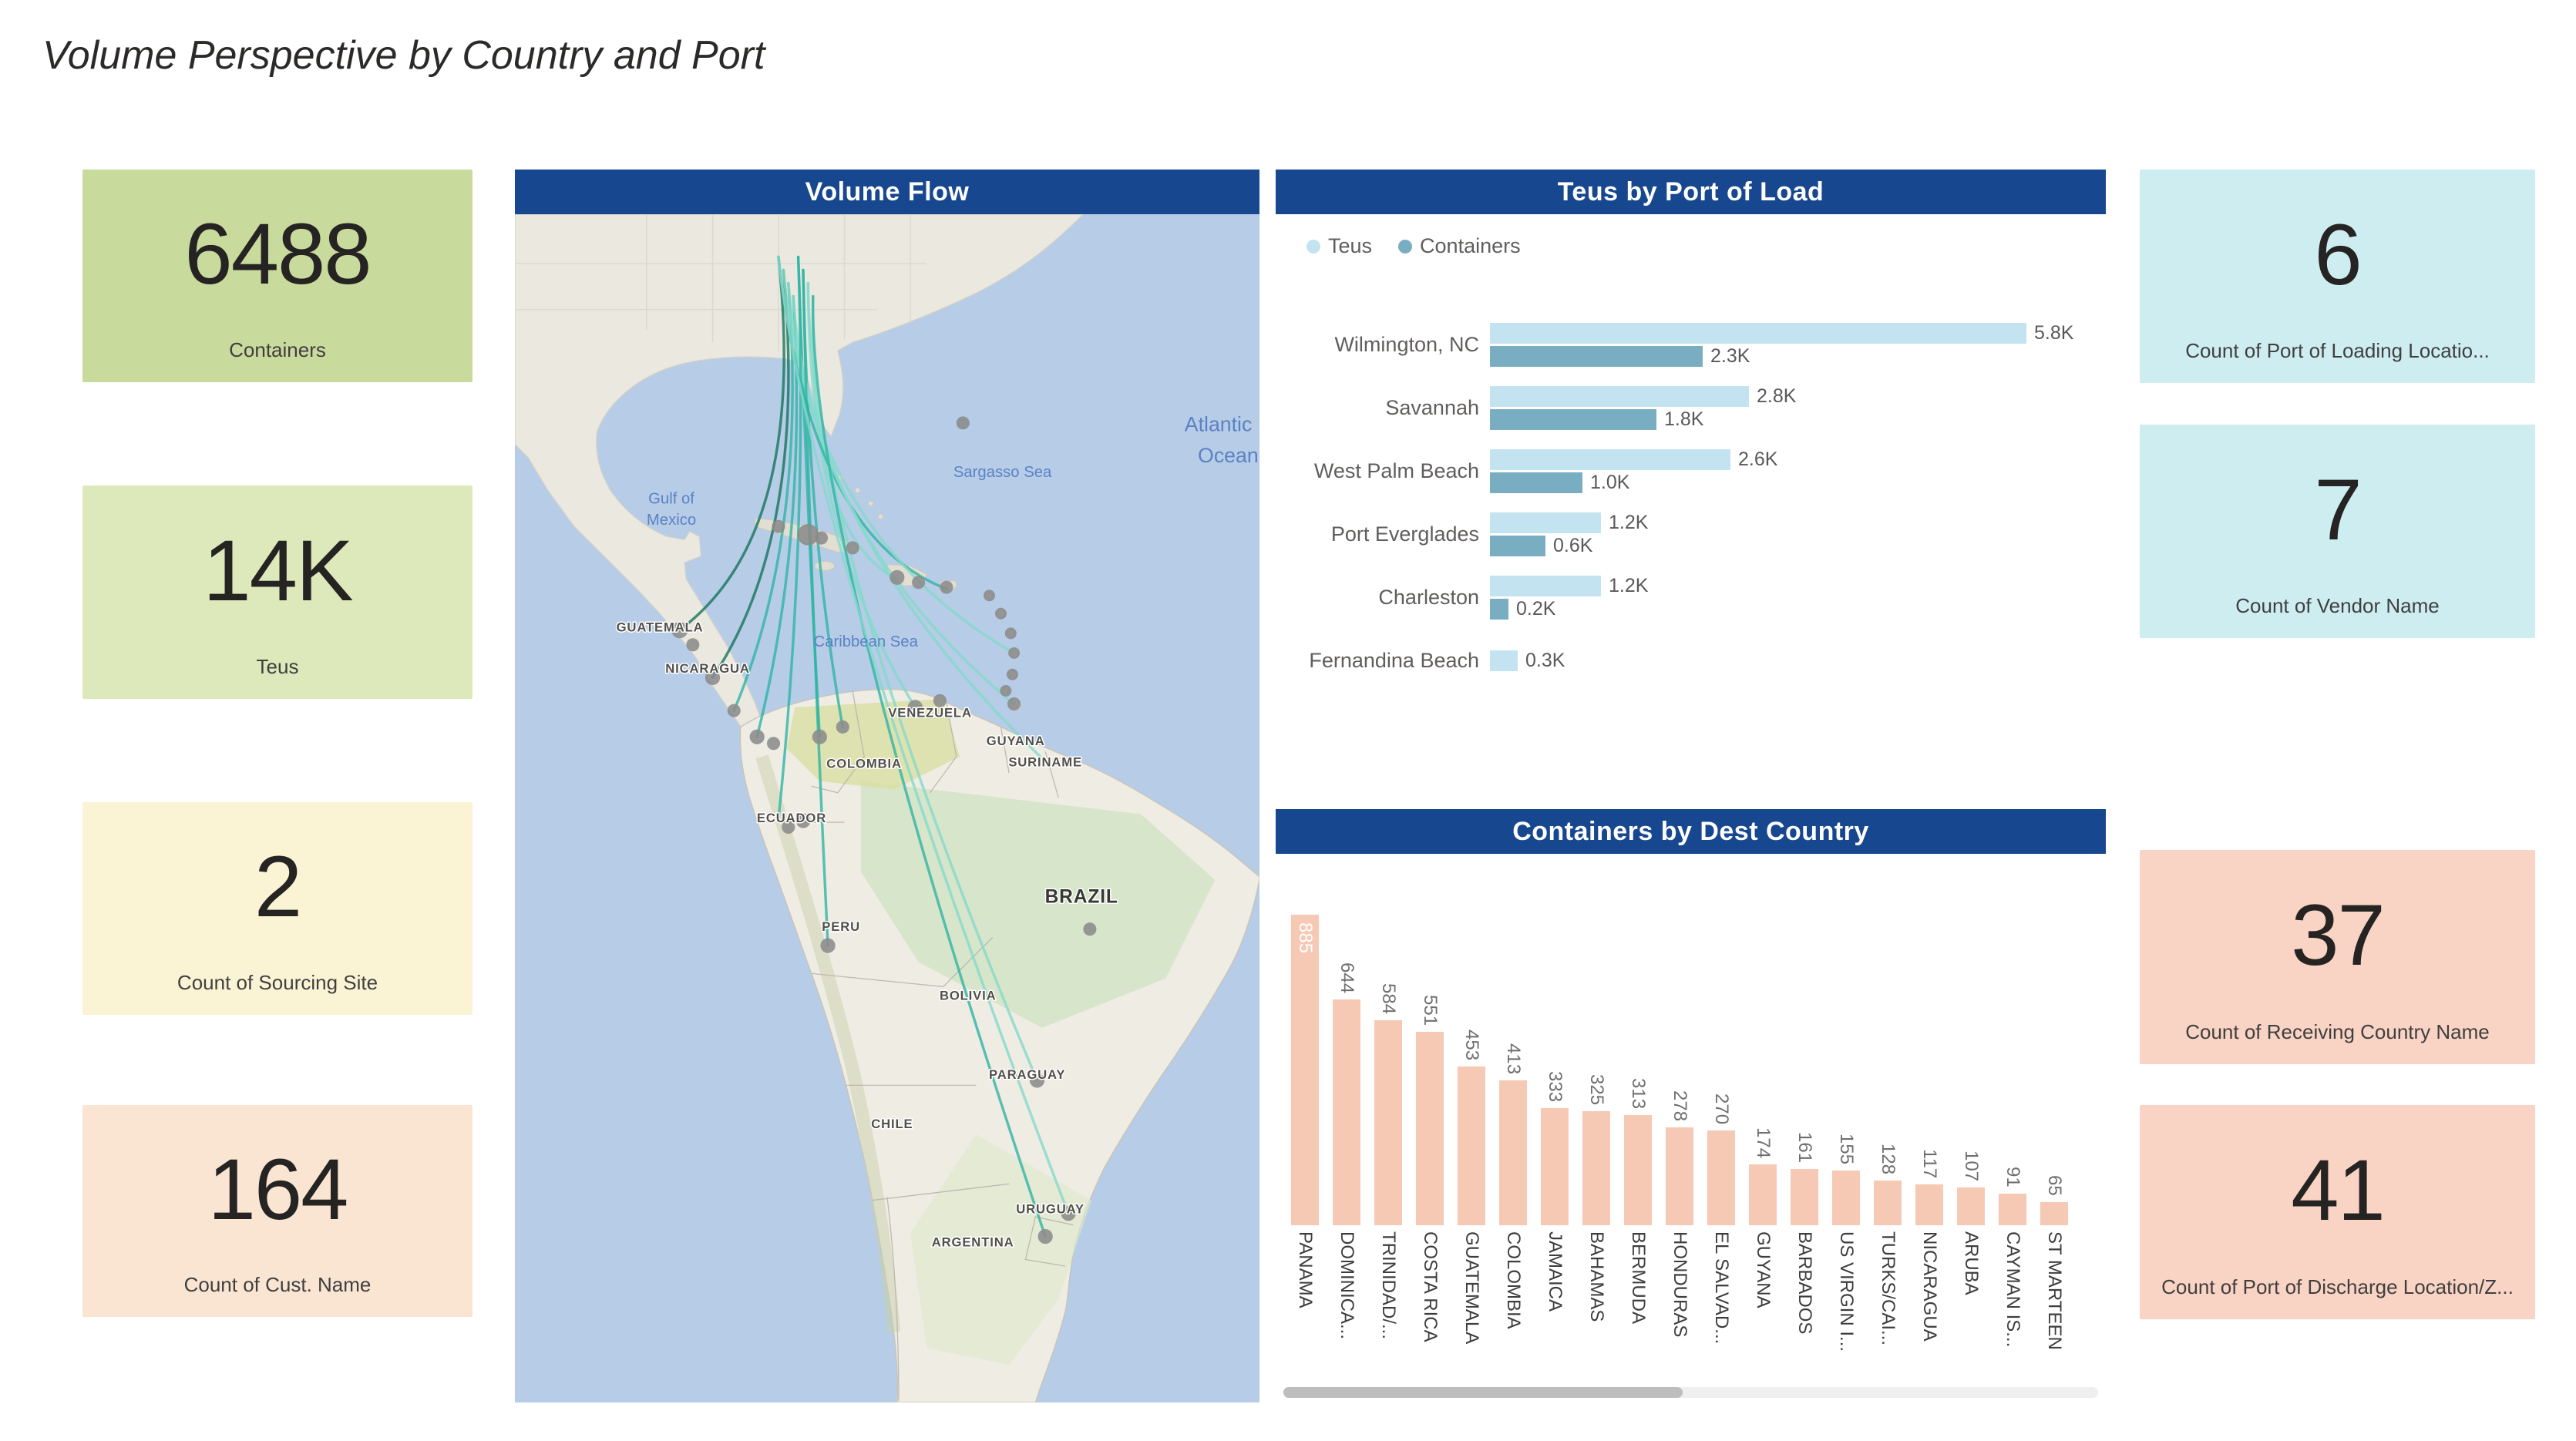 This screenshot has height=1441, width=2576. I want to click on dest-bar-column: 107, so click(1971, 1187).